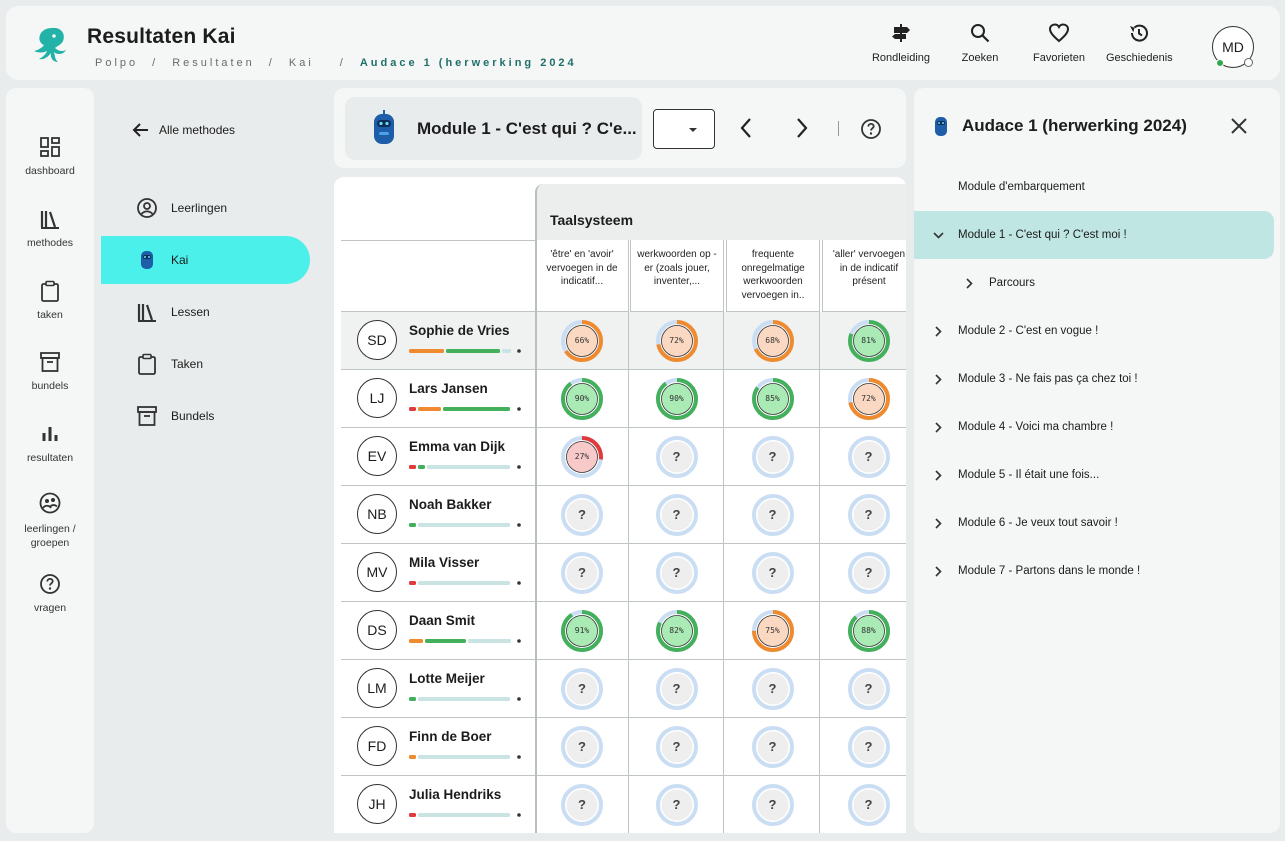 Image resolution: width=1285 pixels, height=841 pixels. Describe the element at coordinates (447, 678) in the screenshot. I see `student-name: Lotte Meijer` at that location.